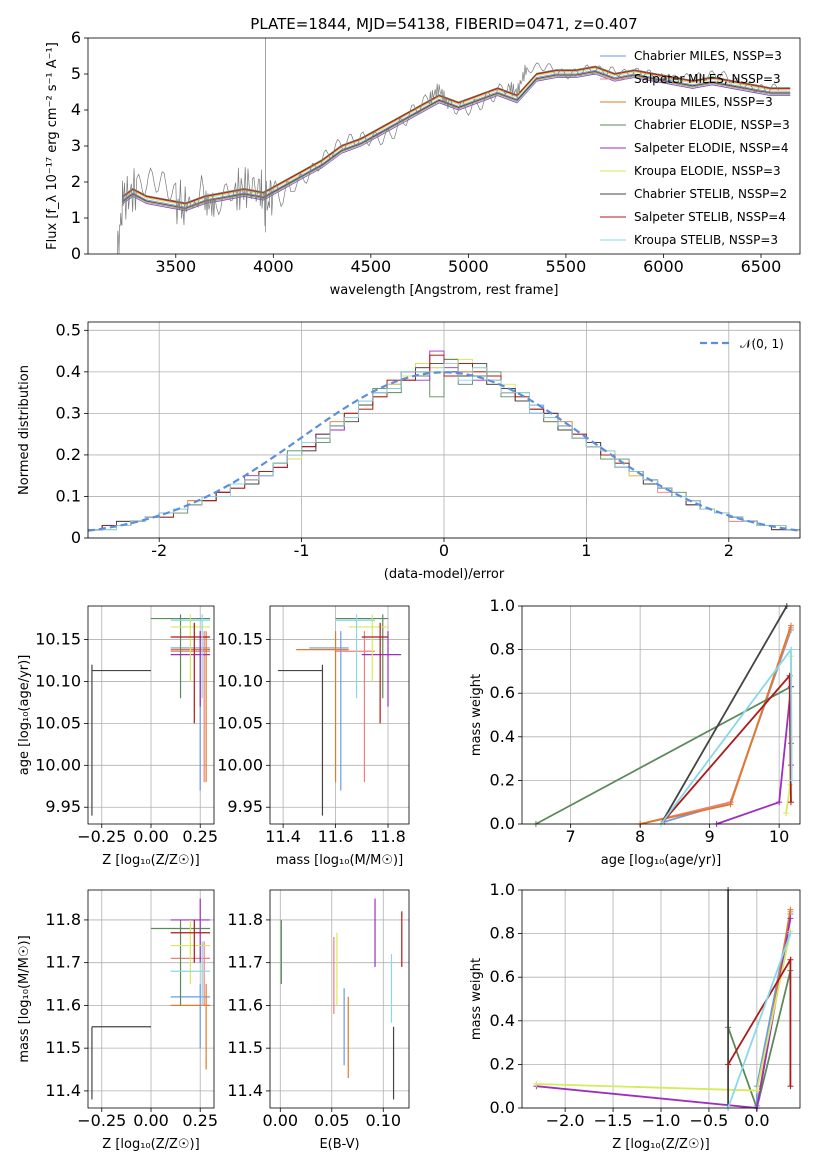 The height and width of the screenshot is (1170, 819). What do you see at coordinates (756, 1120) in the screenshot?
I see `x-tick-label: 0.0` at bounding box center [756, 1120].